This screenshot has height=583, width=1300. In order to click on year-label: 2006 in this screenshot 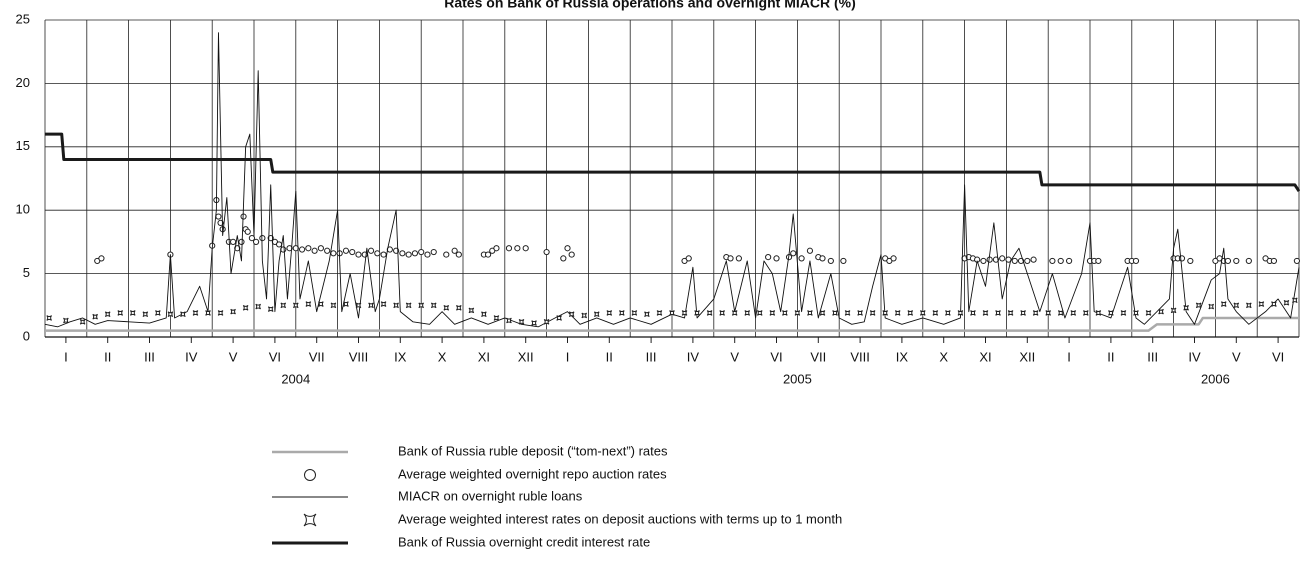, I will do `click(1215, 378)`.